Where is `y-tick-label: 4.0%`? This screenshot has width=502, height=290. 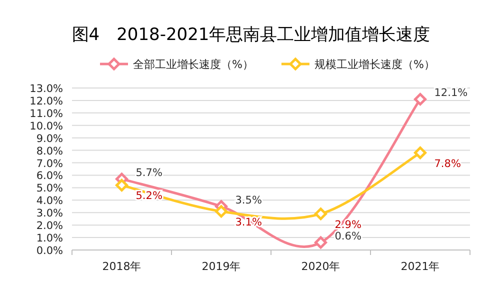 y-tick-label: 4.0% is located at coordinates (50, 201).